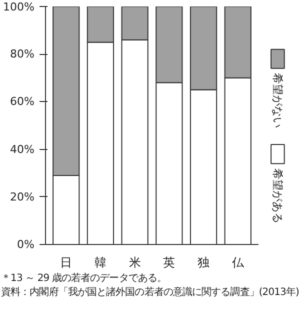 The image size is (300, 320). What do you see at coordinates (84, 279) in the screenshot?
I see `text: ＊13 ～ 29 歳の若者のデータである。` at bounding box center [84, 279].